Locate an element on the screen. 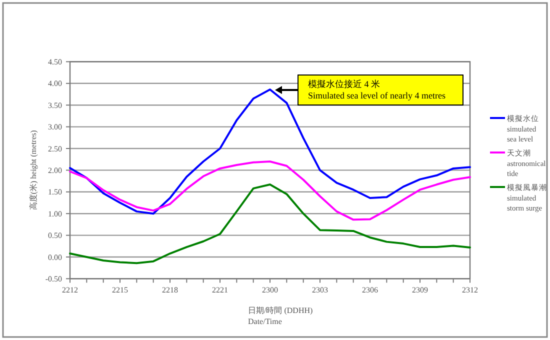  y-axis-title: 高度(米) height (metres) is located at coordinates (33, 170).